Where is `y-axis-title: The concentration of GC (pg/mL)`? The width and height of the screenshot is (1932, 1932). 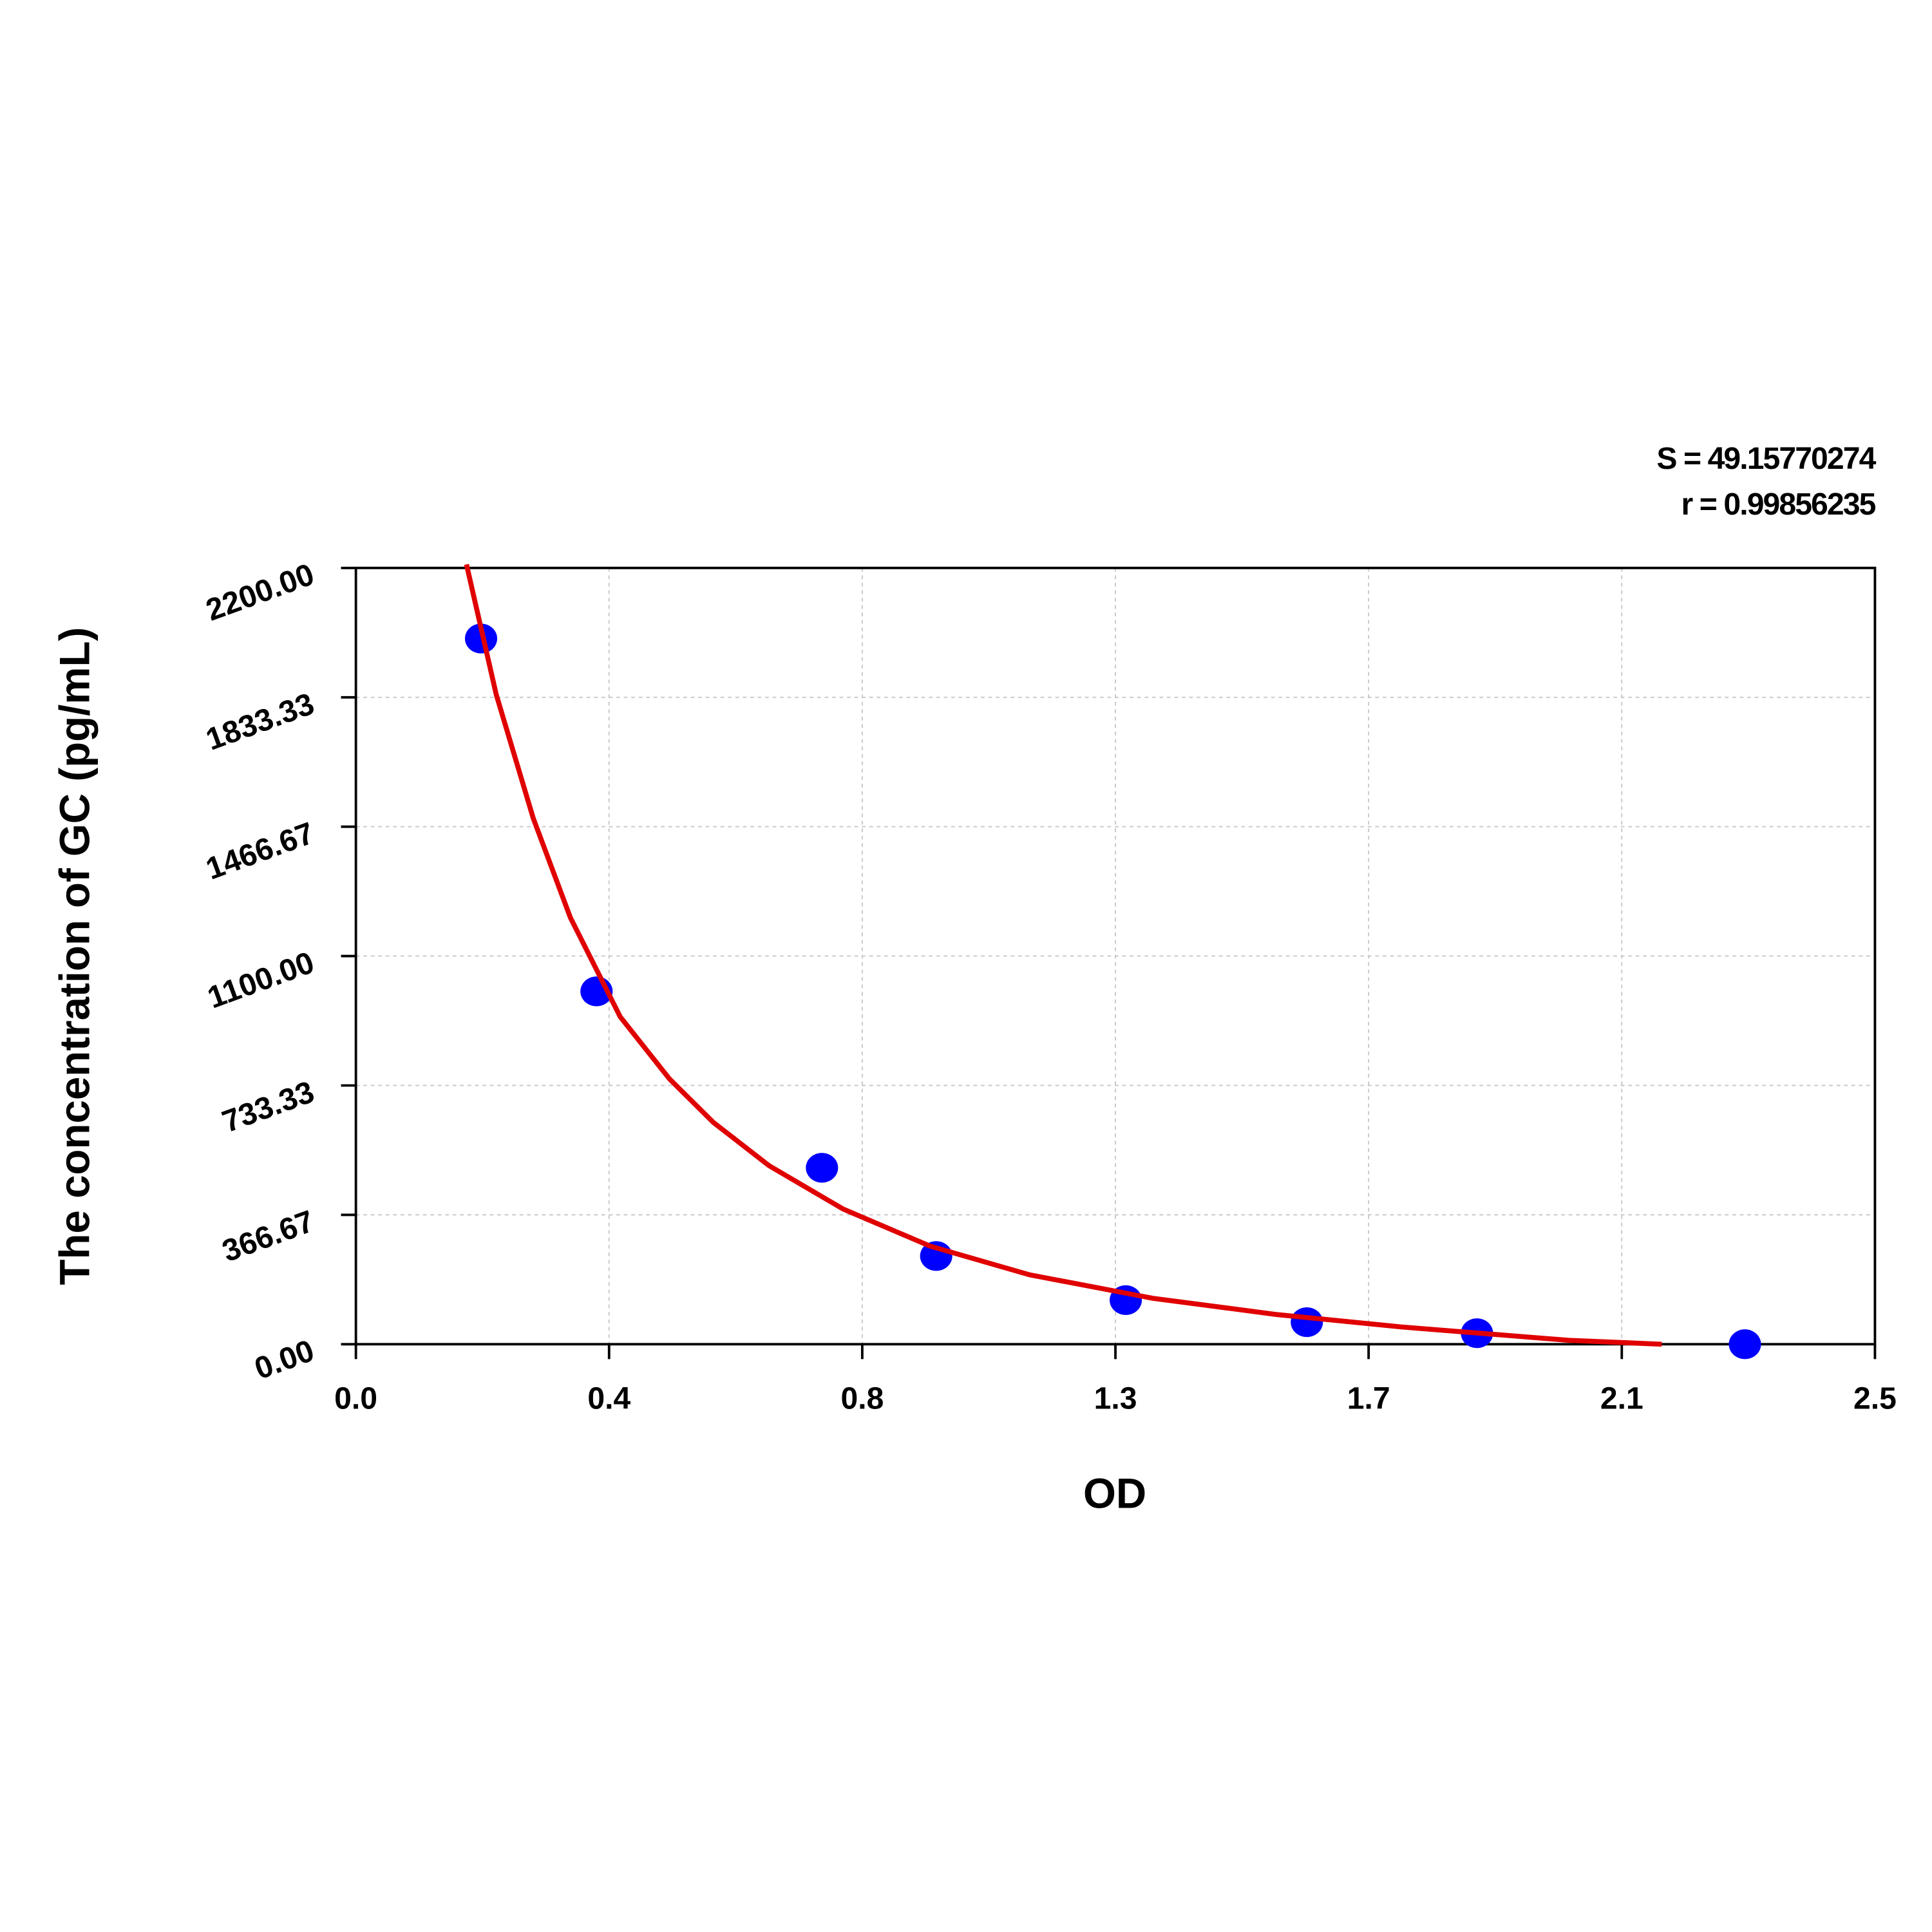 y-axis-title: The concentration of GC (pg/mL) is located at coordinates (75, 956).